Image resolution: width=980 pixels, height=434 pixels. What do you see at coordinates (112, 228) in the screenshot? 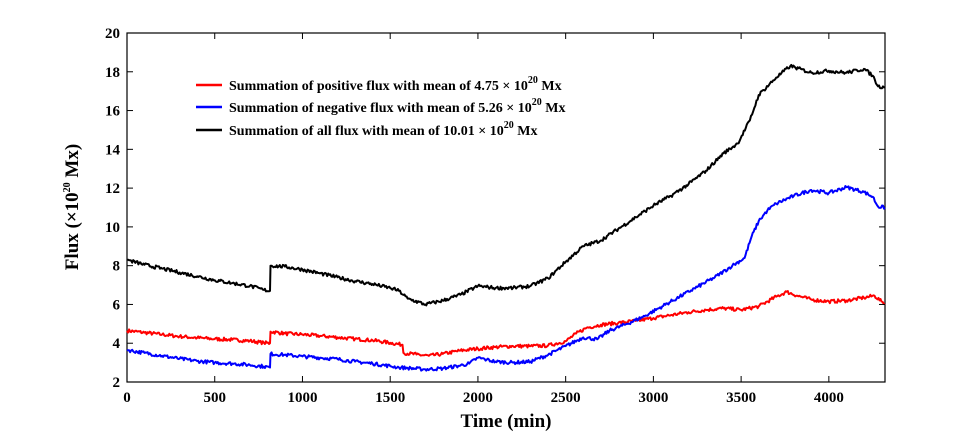
I see `y-tick-label: 10` at bounding box center [112, 228].